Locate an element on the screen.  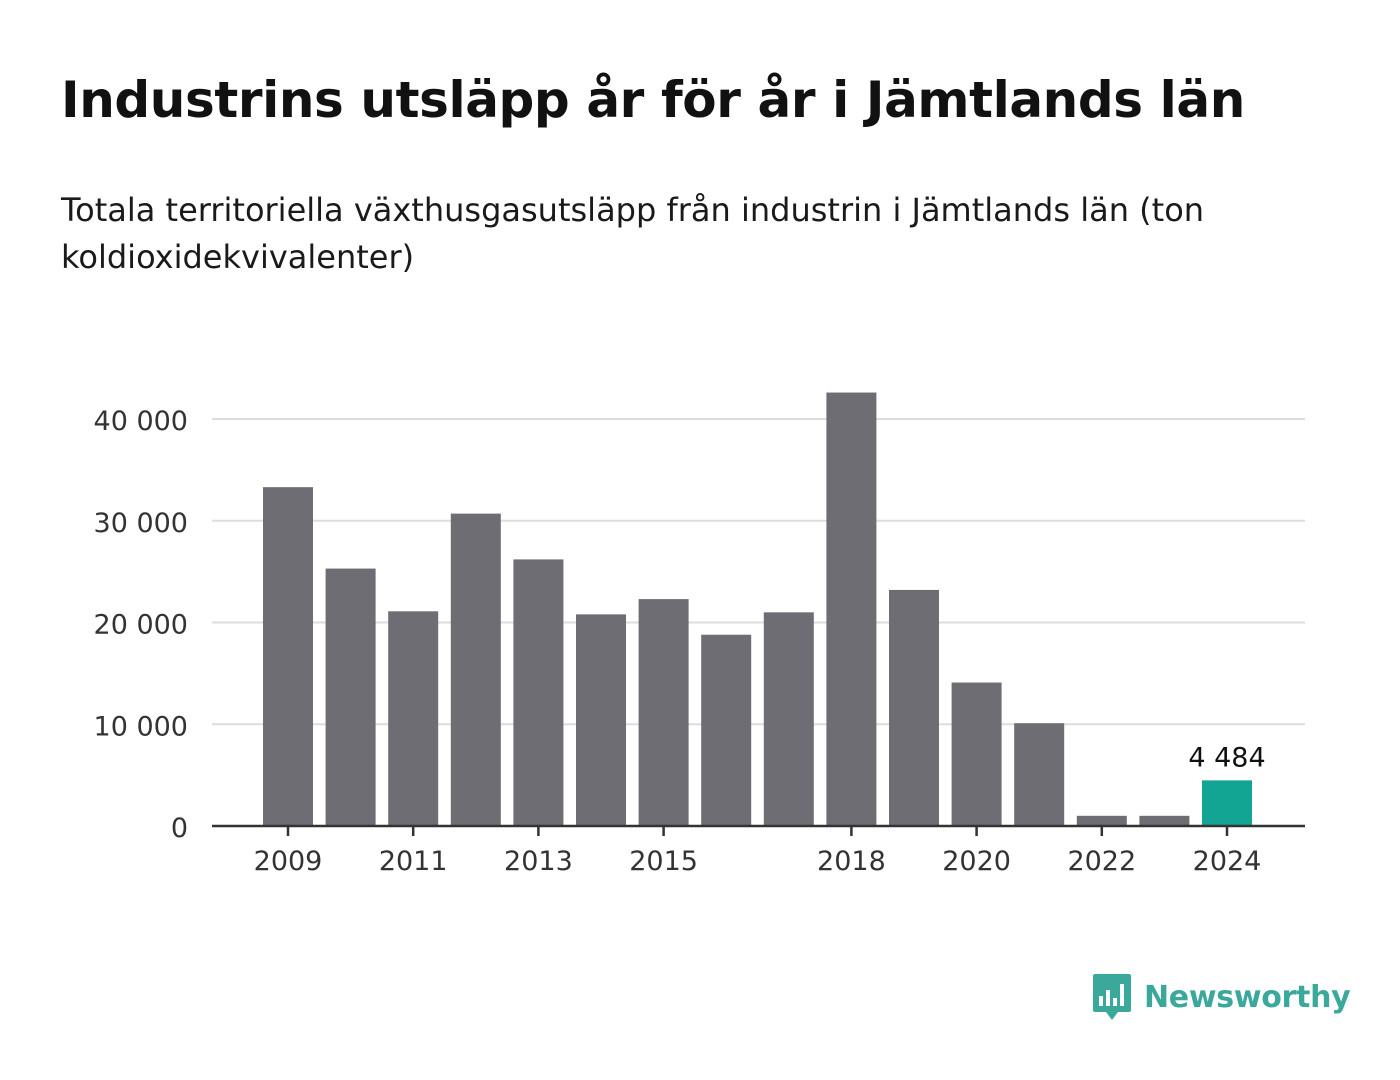
x-tick-label: 2024 is located at coordinates (1227, 861).